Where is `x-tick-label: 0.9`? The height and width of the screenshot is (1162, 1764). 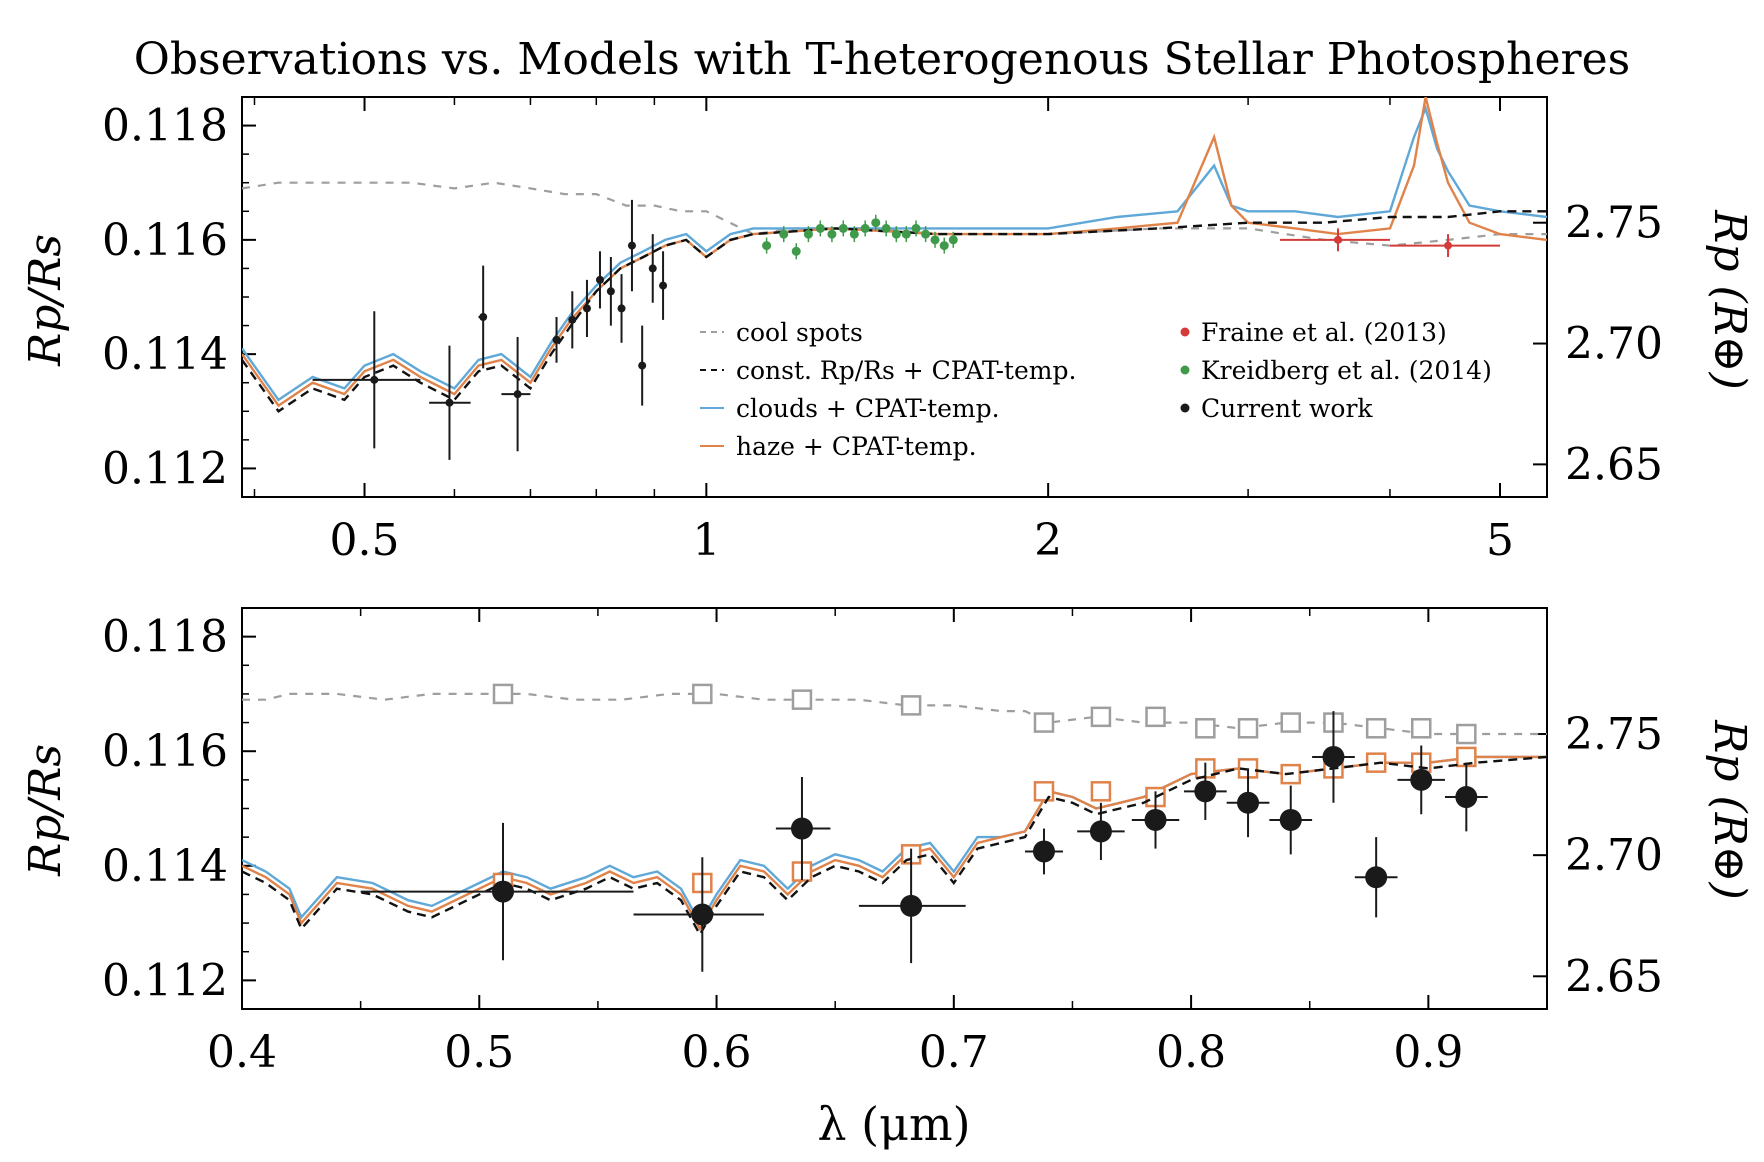 x-tick-label: 0.9 is located at coordinates (1428, 1052).